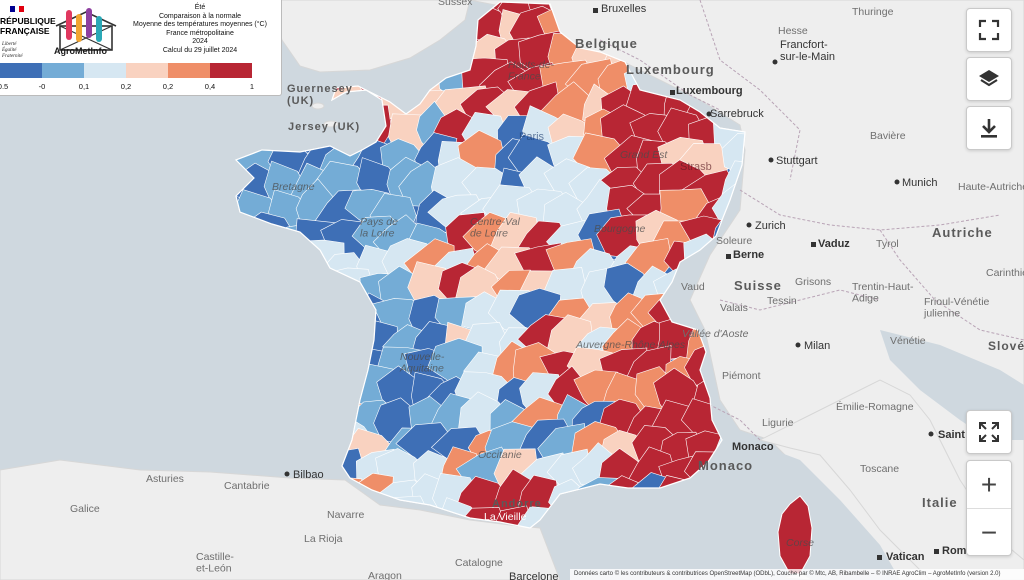  I want to click on expand-button, so click(989, 432).